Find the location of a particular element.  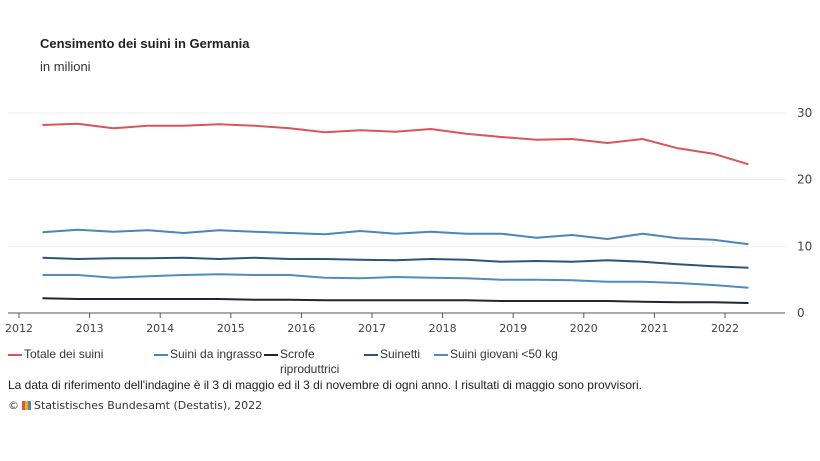

legend-label: Suini da ingrasso is located at coordinates (216, 354).